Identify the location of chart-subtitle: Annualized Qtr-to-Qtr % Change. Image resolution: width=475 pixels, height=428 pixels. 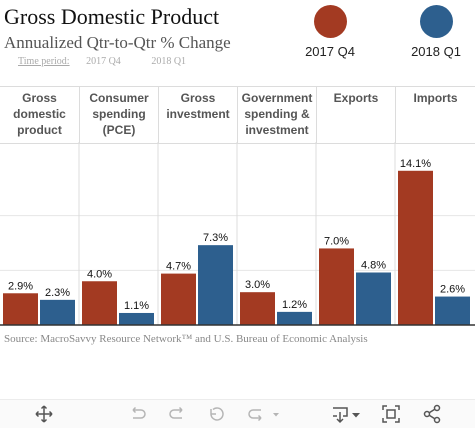
(117, 42).